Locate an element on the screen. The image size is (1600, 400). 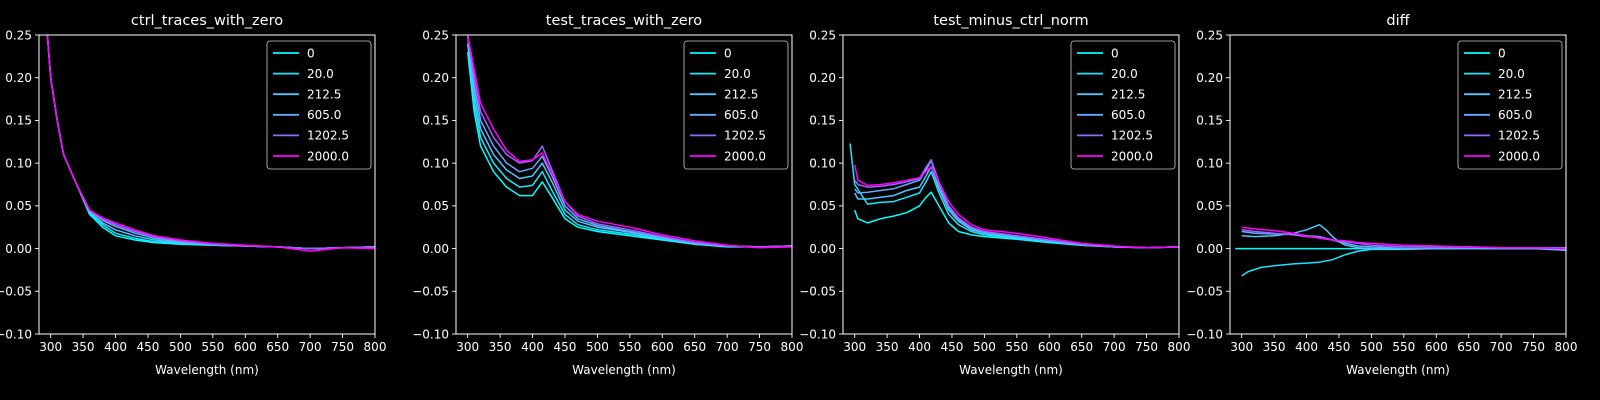
y-tick-label: −0.10 is located at coordinates (1204, 334).